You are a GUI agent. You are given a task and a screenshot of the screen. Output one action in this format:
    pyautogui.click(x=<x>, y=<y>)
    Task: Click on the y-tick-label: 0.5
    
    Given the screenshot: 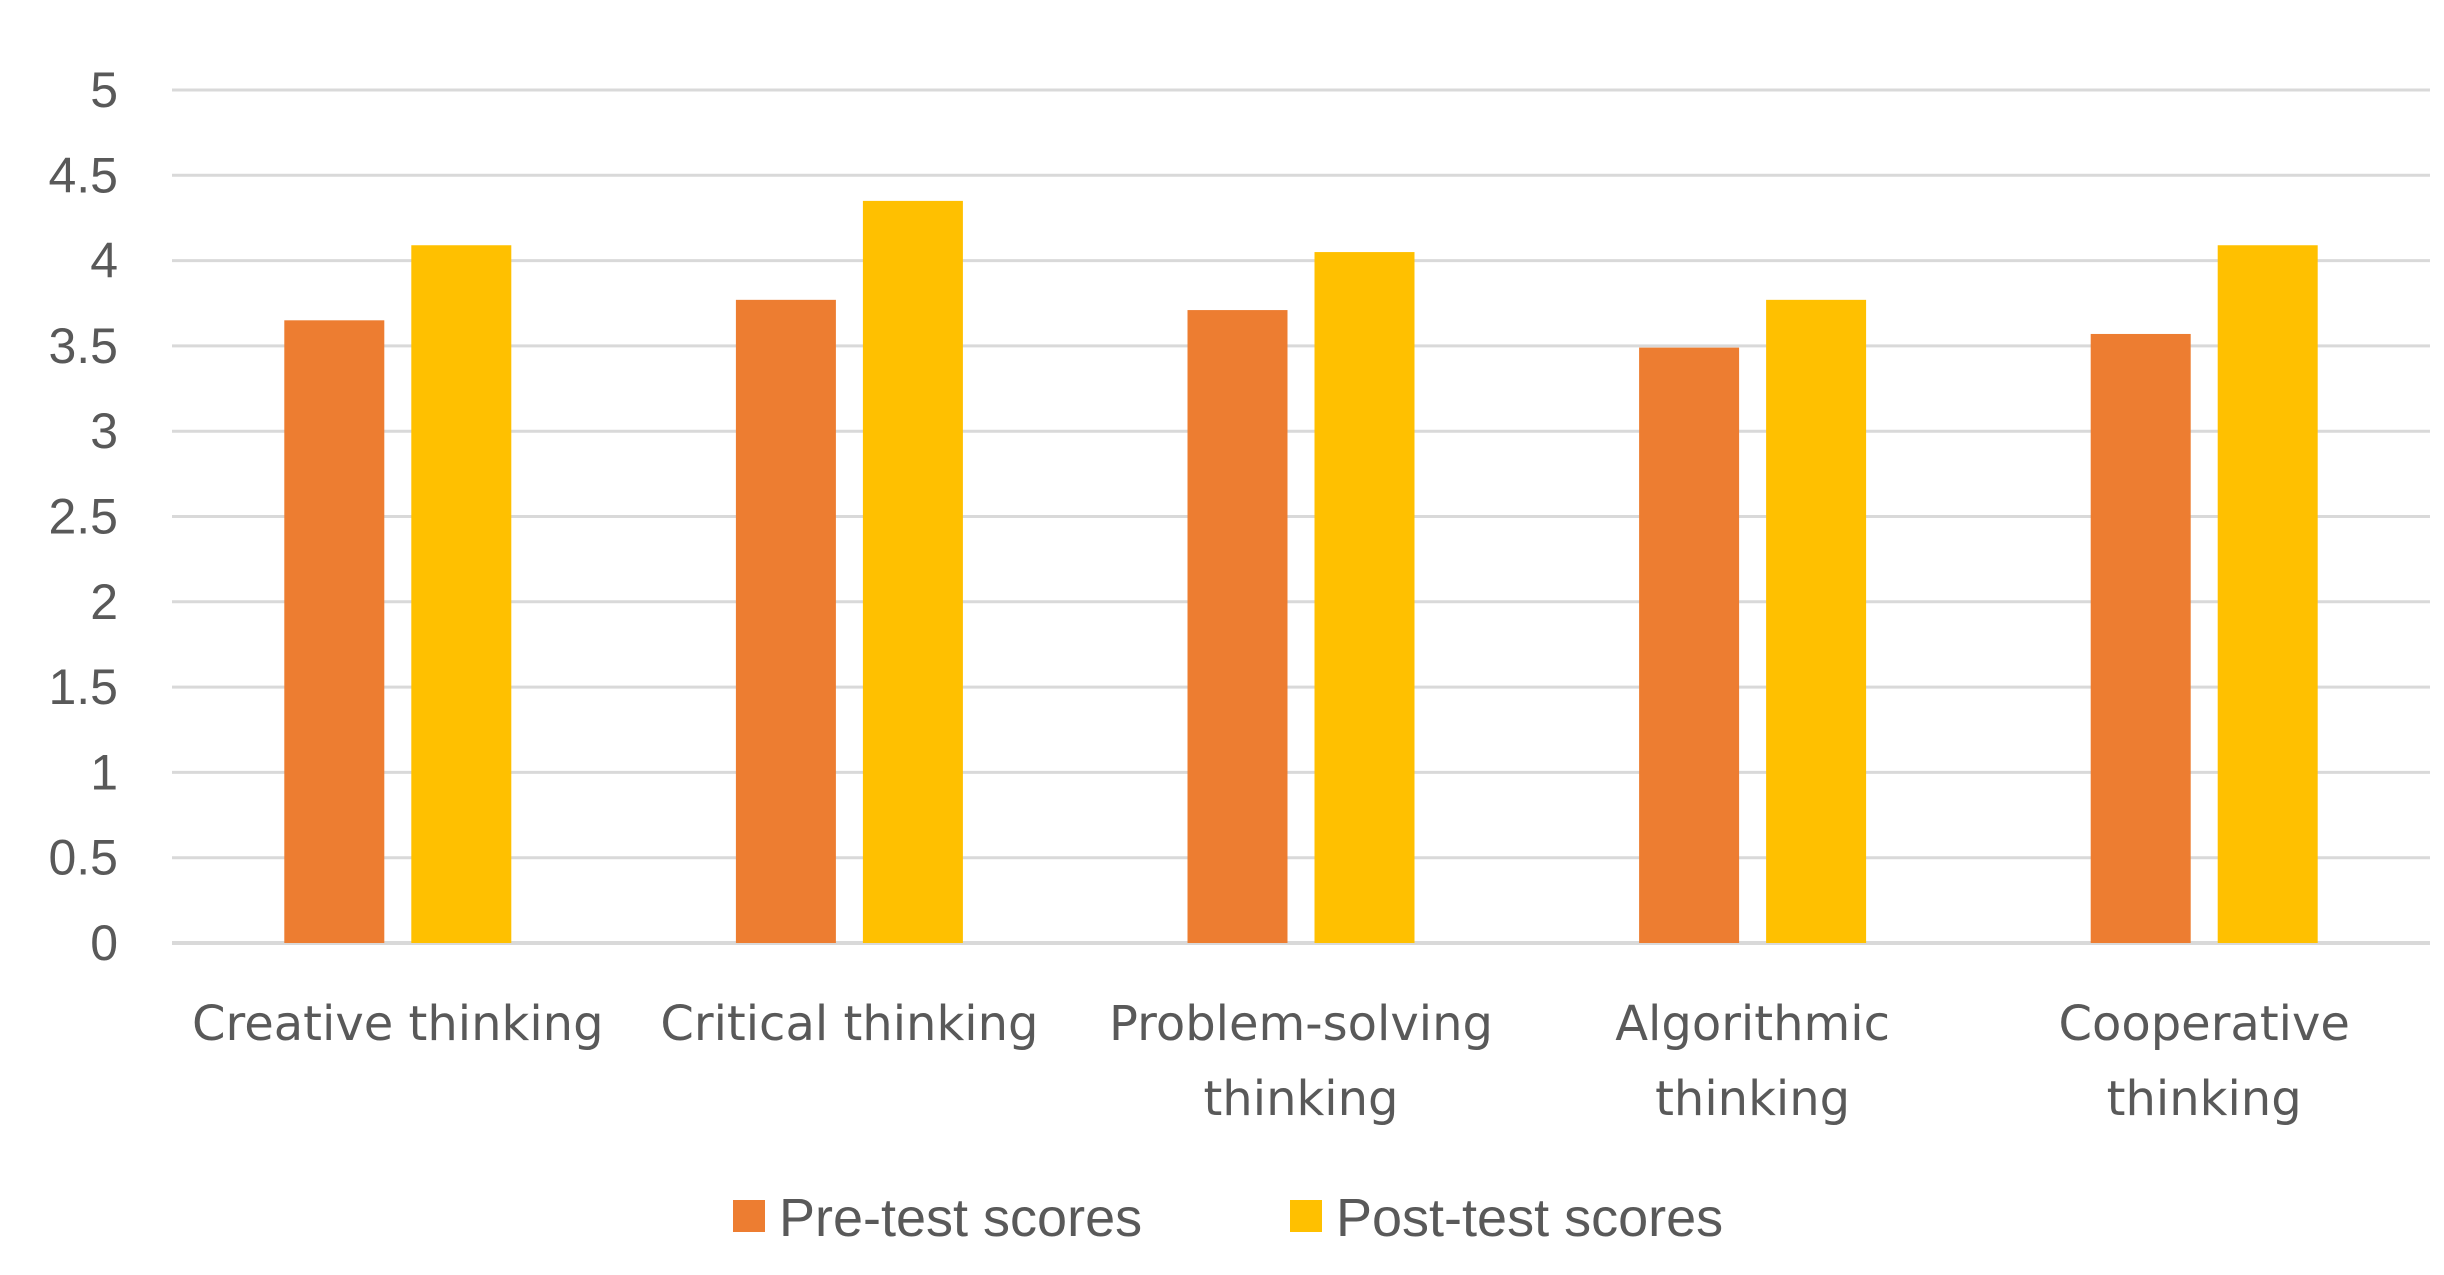 What is the action you would take?
    pyautogui.click(x=83, y=858)
    